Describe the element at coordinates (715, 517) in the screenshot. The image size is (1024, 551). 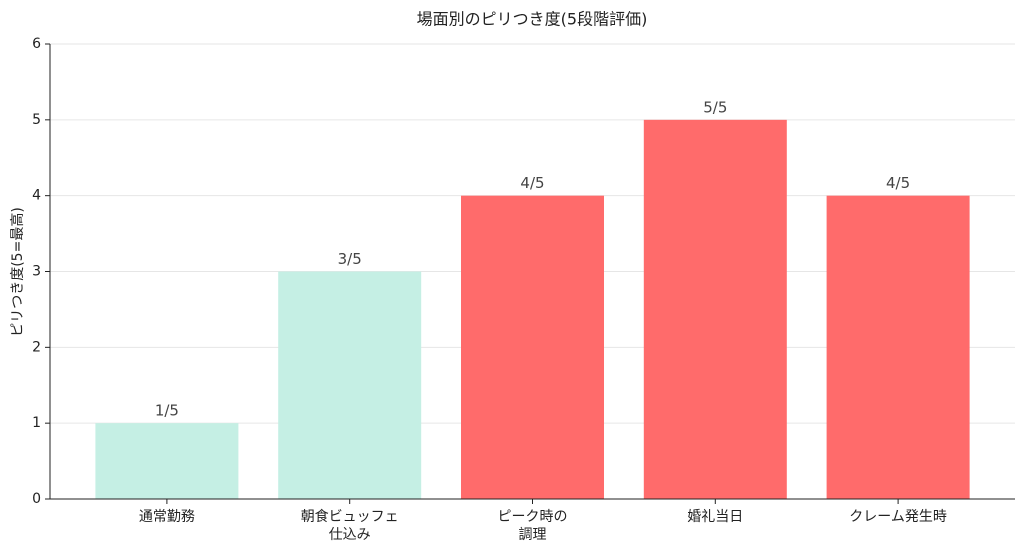
I see `x-tick-label: 婚礼当日` at that location.